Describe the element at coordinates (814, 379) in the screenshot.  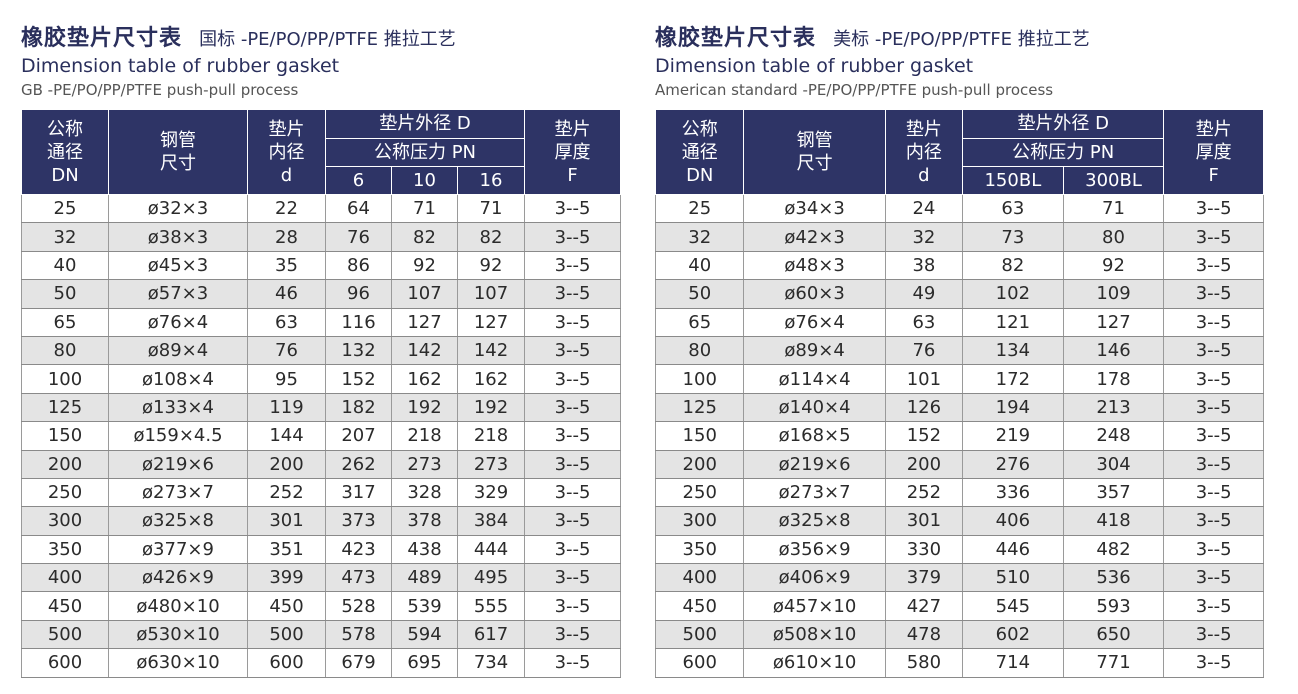
I see `table-cell: ø114×4` at that location.